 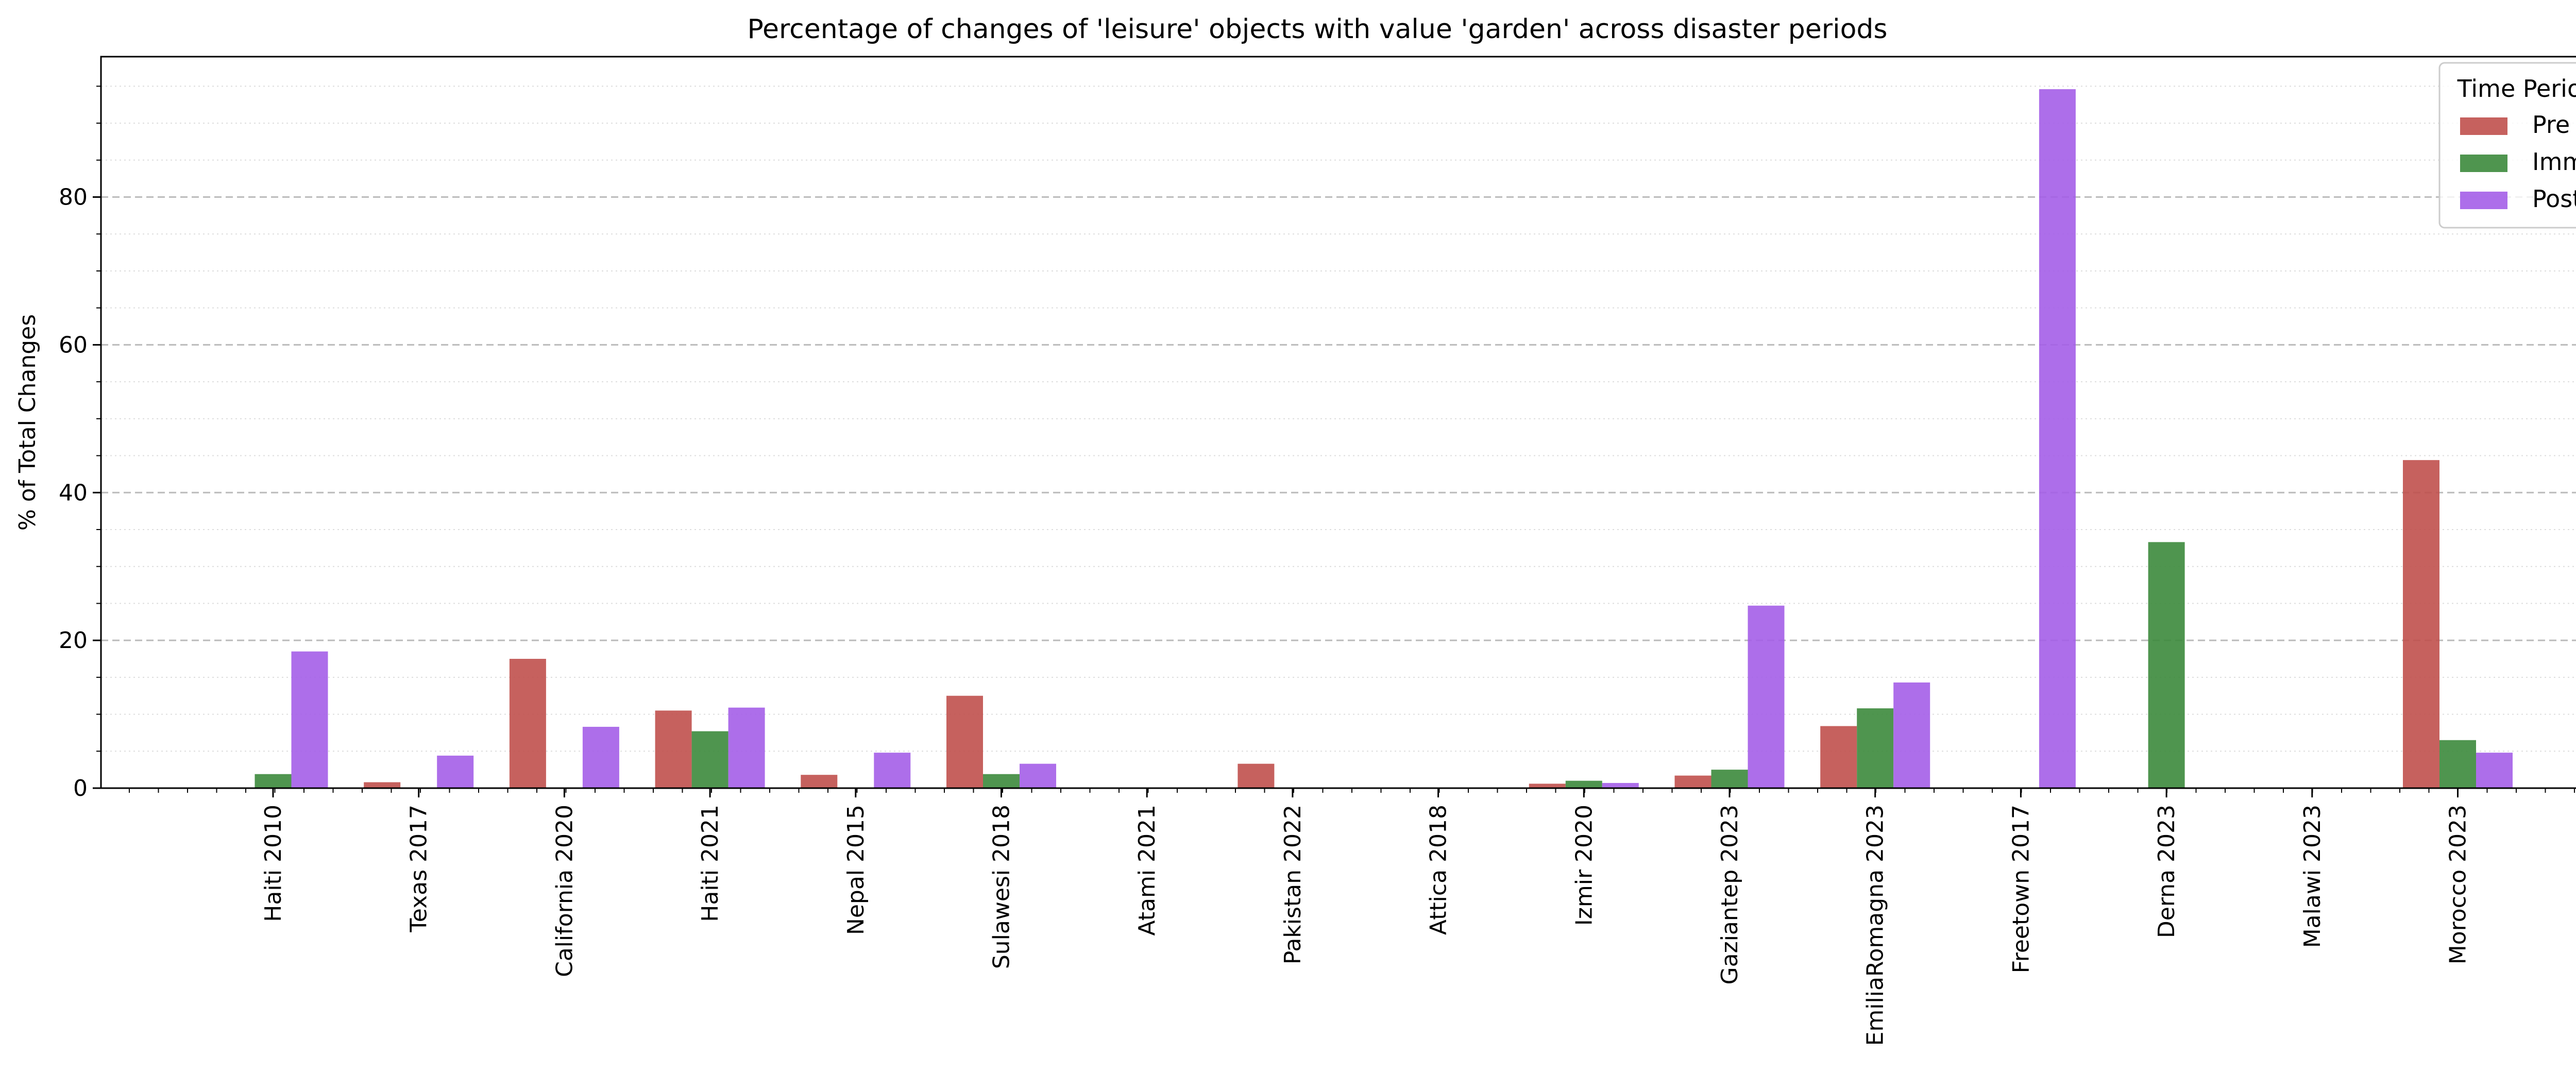 I want to click on x-tick-label: Derna 2023, so click(x=2167, y=871).